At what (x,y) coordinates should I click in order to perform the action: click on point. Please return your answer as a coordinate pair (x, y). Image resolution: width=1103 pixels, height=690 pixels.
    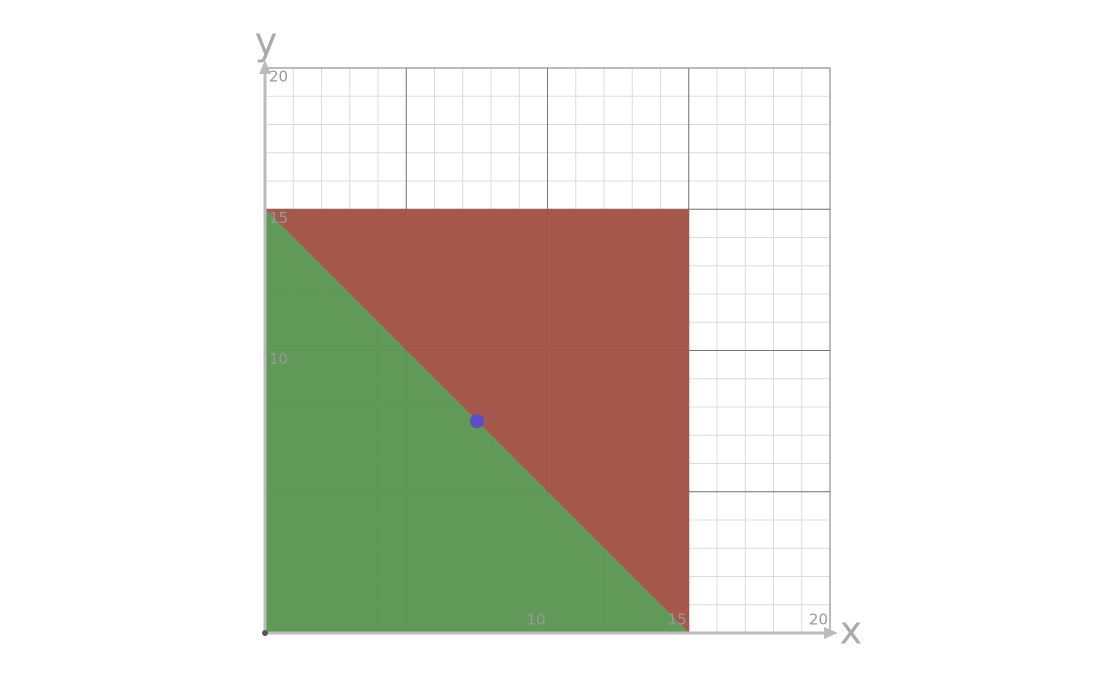
    Looking at the image, I should click on (476, 421).